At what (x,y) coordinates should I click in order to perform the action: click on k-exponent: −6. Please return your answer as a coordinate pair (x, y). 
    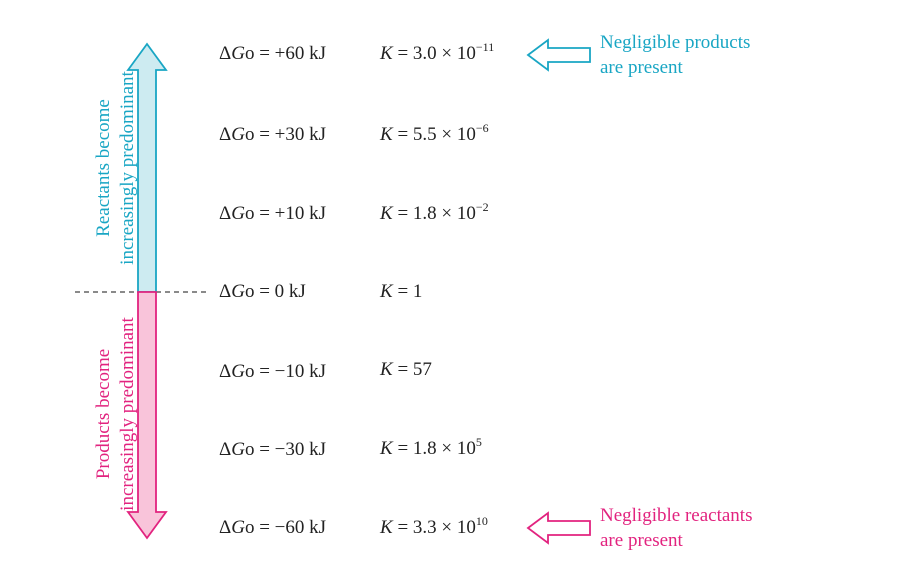
    Looking at the image, I should click on (482, 128).